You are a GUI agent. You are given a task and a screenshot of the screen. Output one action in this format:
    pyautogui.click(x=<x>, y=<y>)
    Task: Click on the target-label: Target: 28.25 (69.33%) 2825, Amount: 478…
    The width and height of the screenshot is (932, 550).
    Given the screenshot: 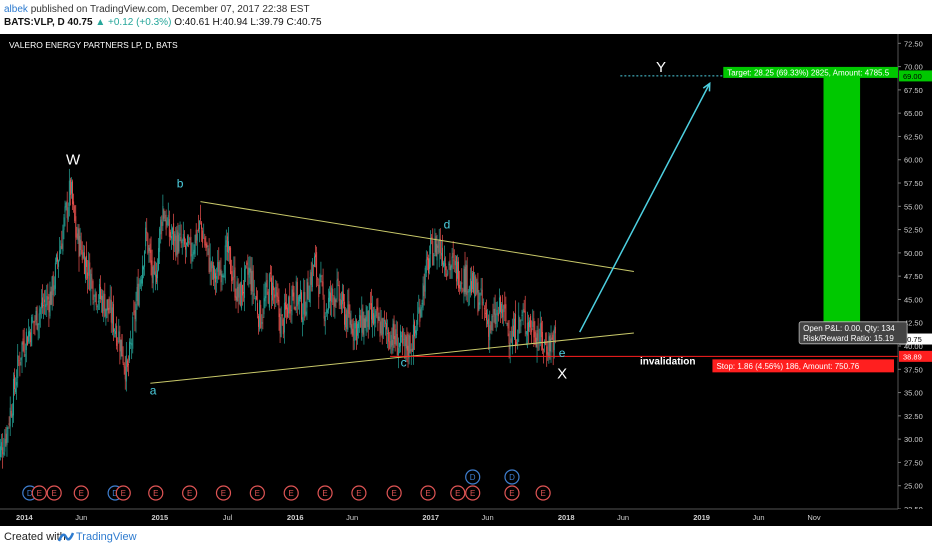 What is the action you would take?
    pyautogui.click(x=808, y=72)
    